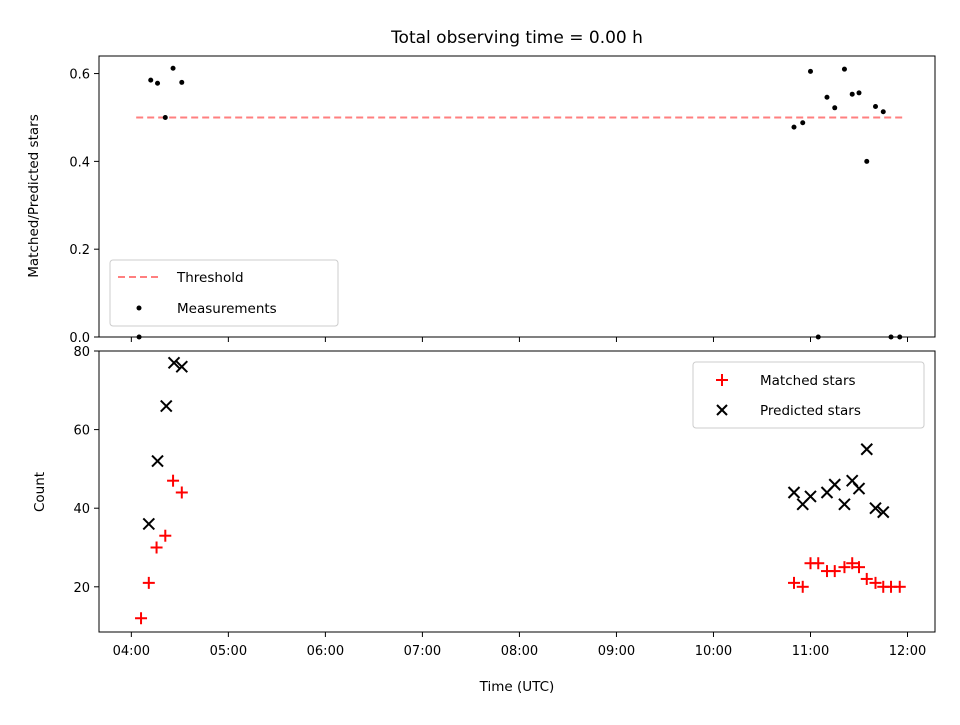 This screenshot has width=960, height=725. Describe the element at coordinates (907, 651) in the screenshot. I see `bottom-x-tick-label: 12:00` at that location.